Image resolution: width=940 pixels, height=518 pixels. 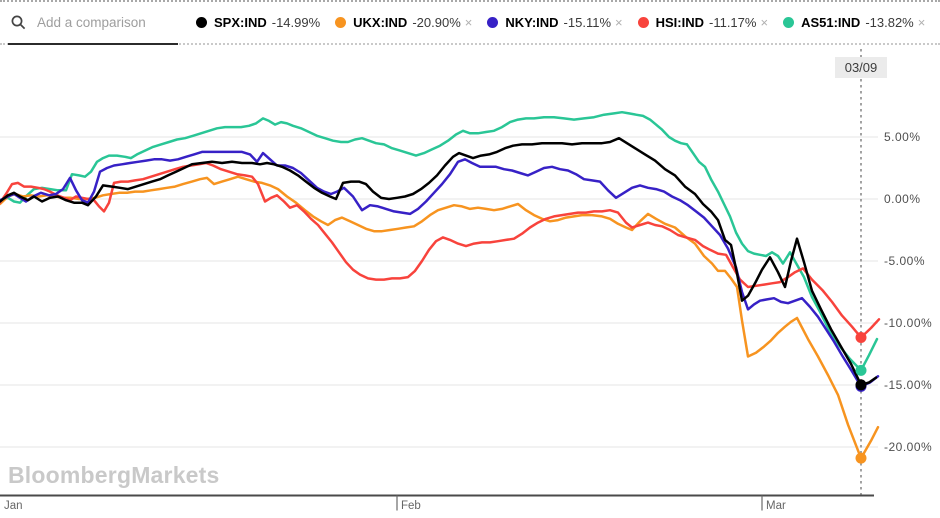 I want to click on y-tick-label: -10.00%, so click(x=908, y=323).